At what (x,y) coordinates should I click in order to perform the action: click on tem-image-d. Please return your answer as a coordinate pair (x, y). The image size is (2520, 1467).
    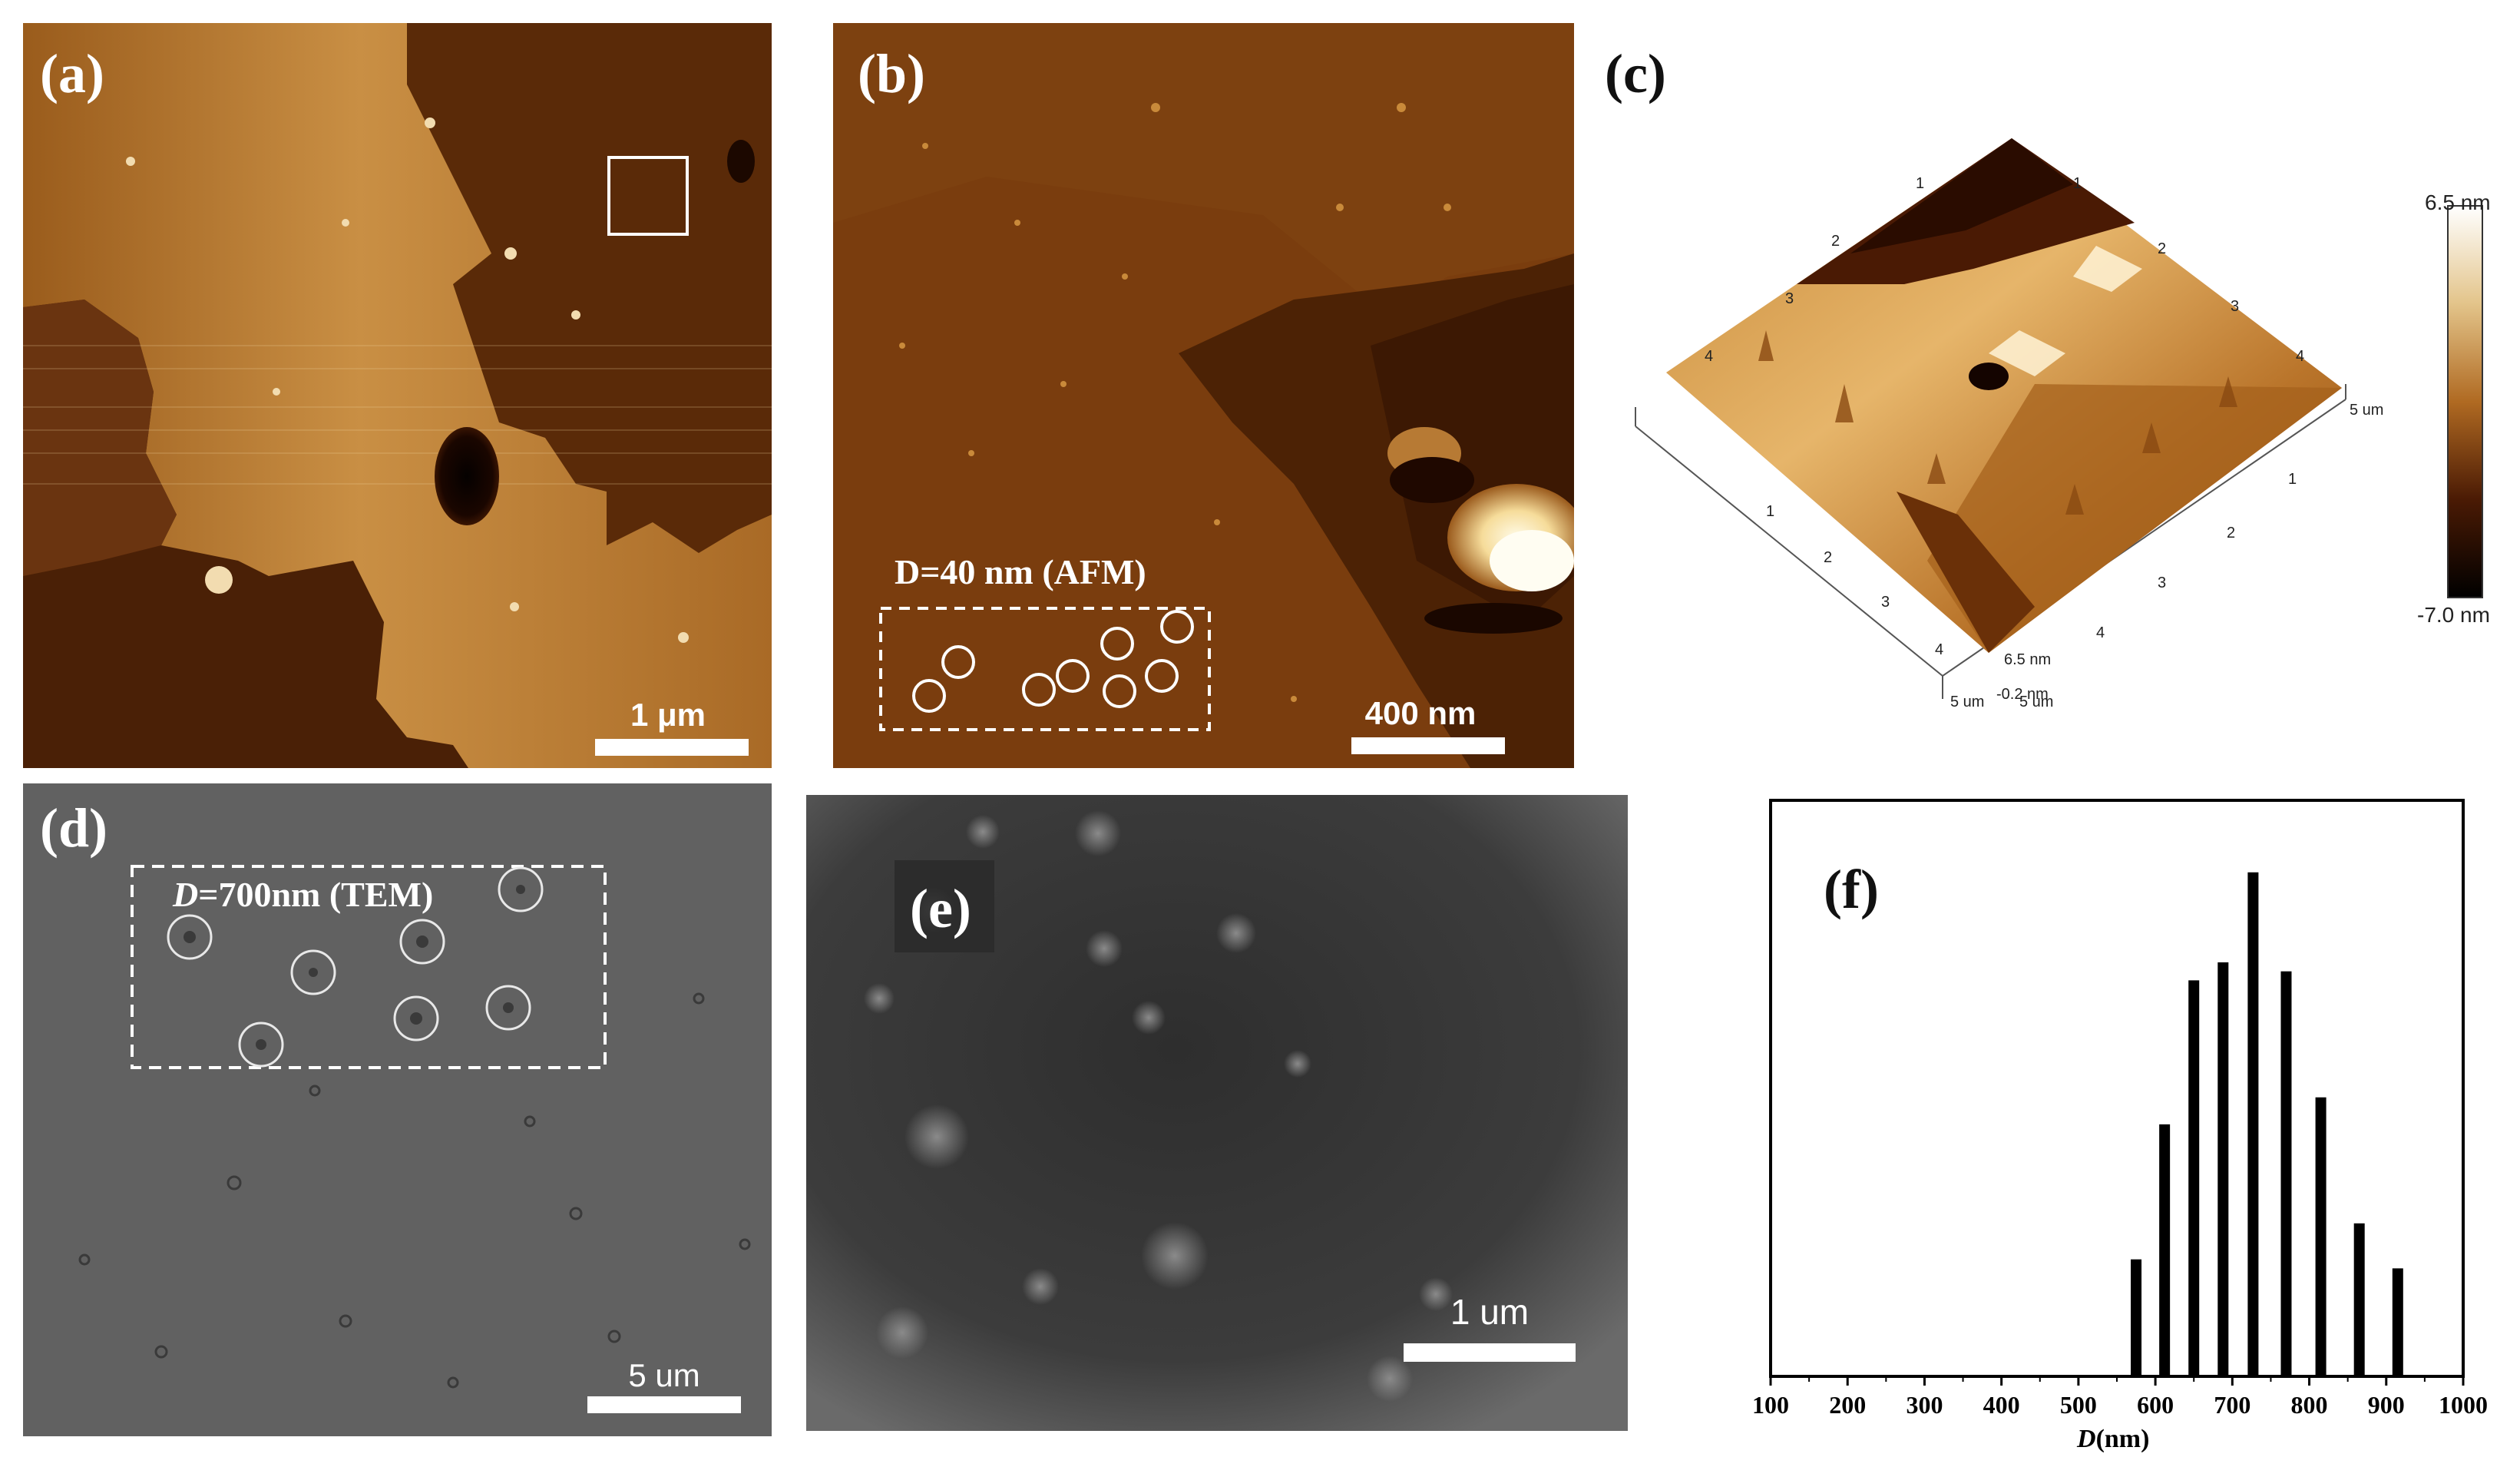
    Looking at the image, I should click on (397, 1110).